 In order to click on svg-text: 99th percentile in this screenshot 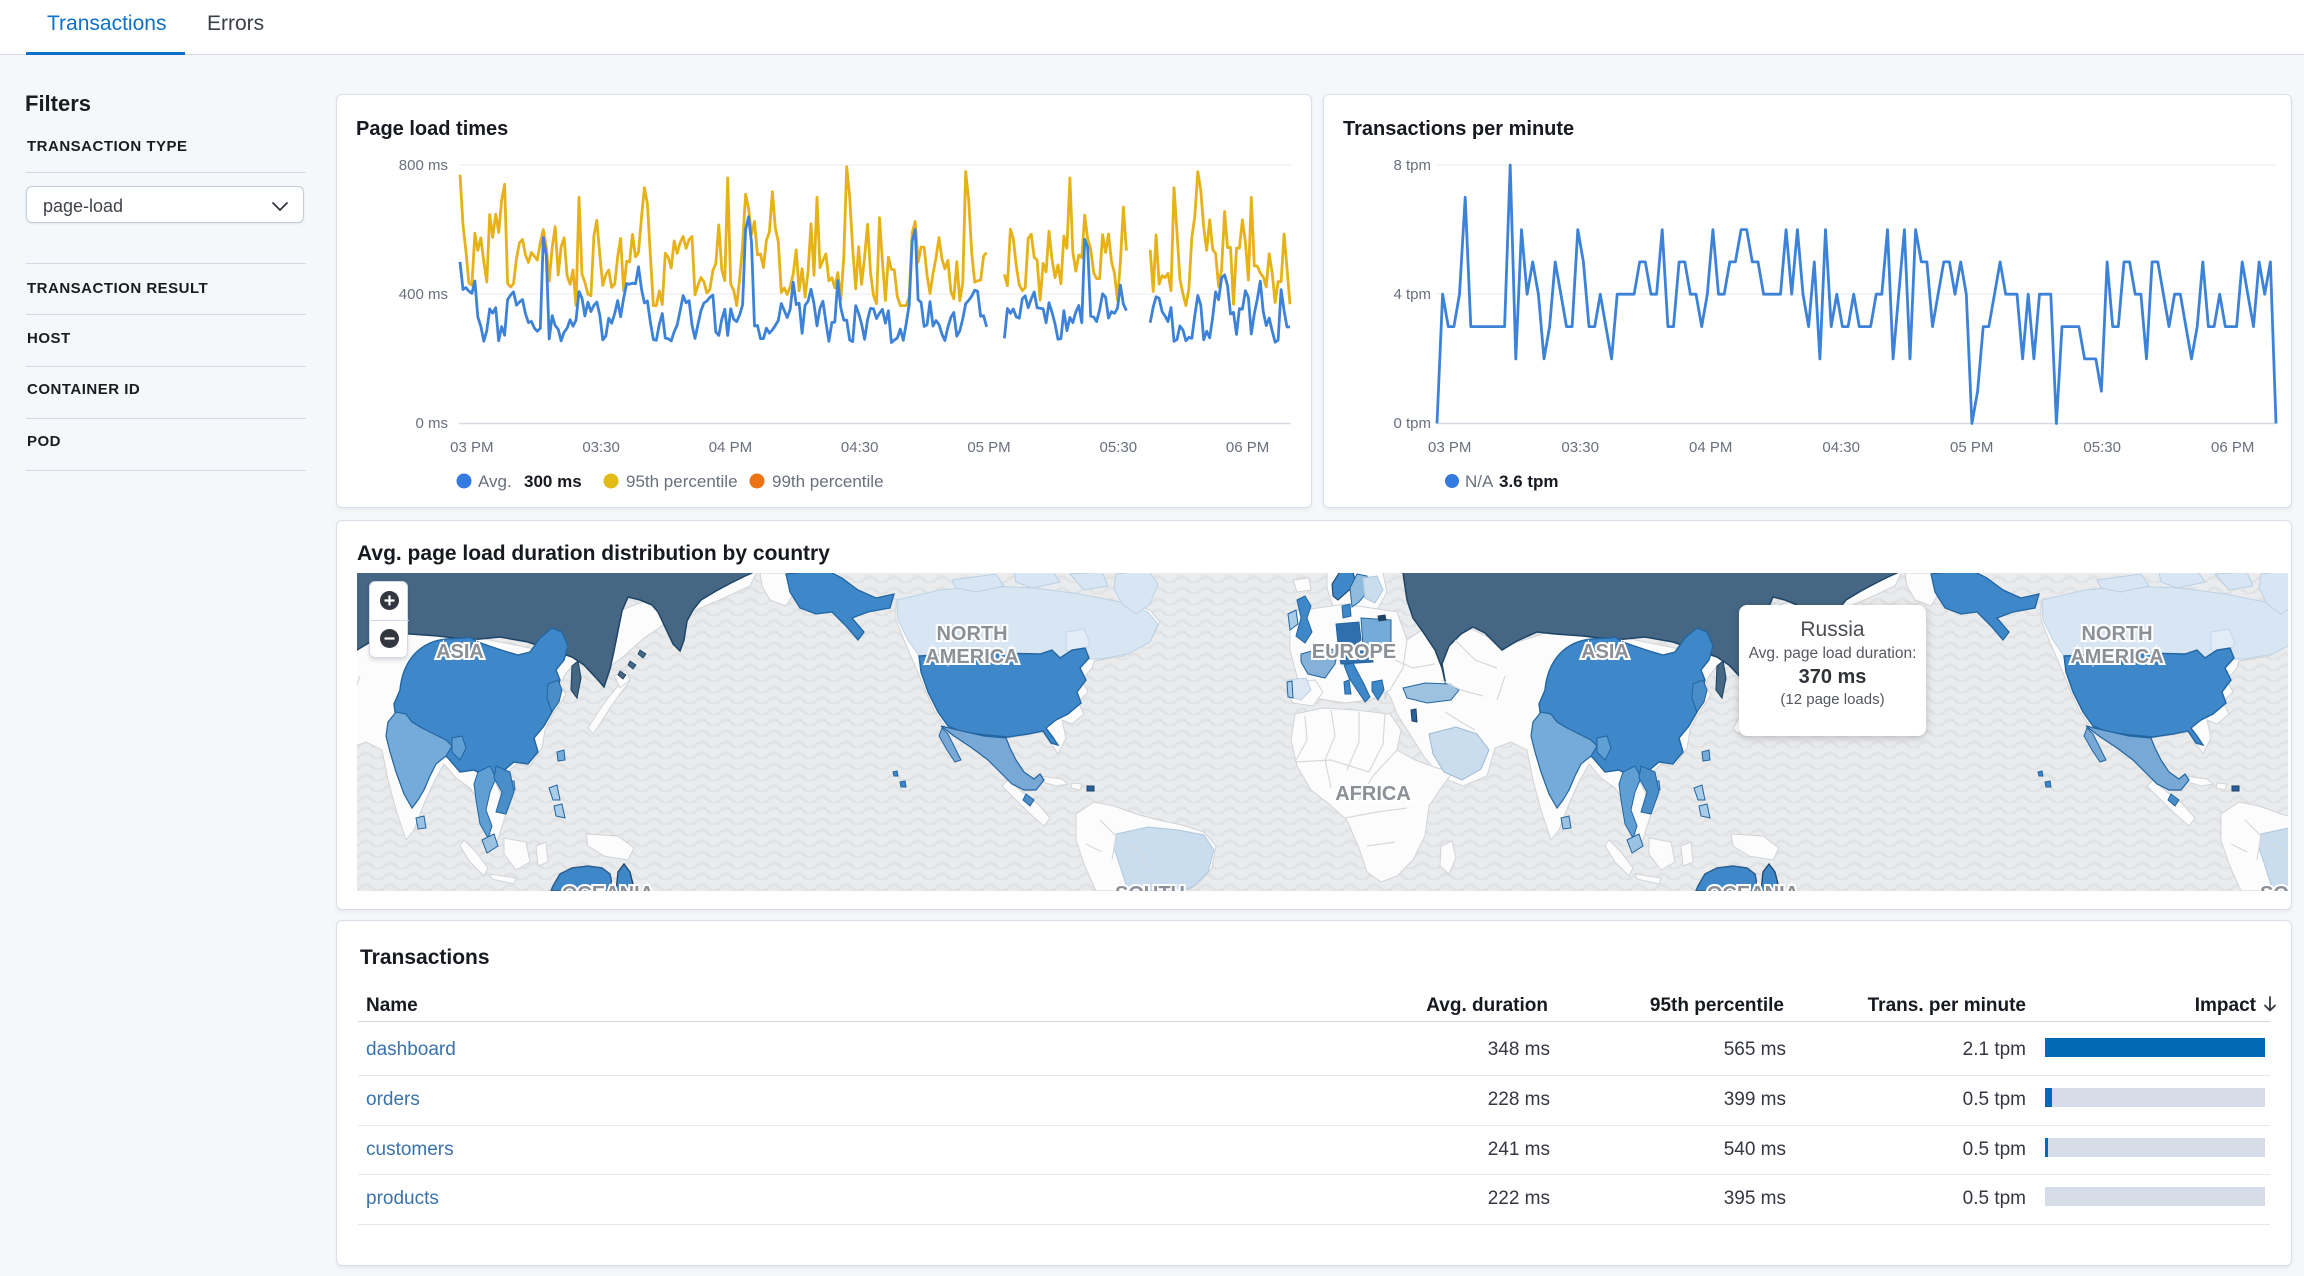, I will do `click(828, 481)`.